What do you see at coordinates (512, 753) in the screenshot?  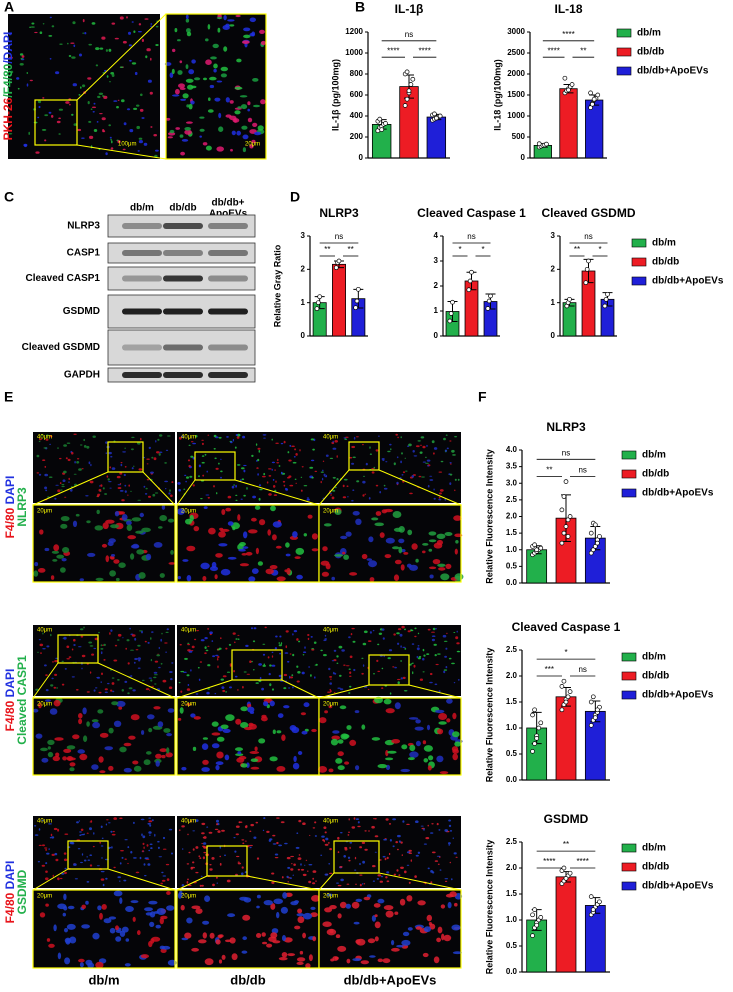 I see `y-tick-label: 0.5` at bounding box center [512, 753].